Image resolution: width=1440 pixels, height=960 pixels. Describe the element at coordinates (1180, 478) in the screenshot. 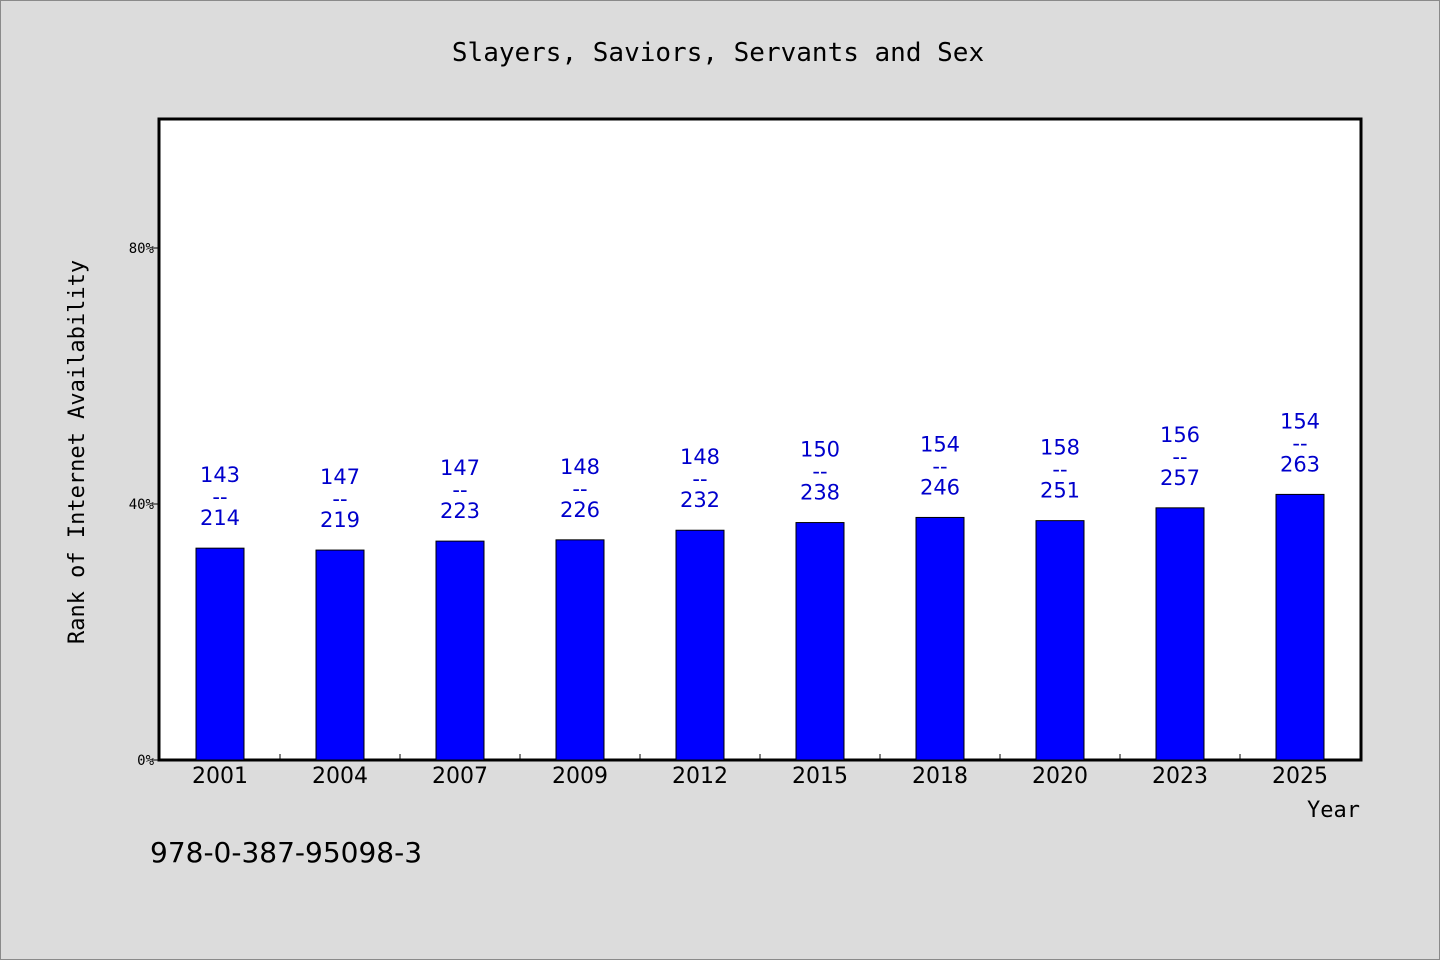

I see `bar-label-bottom: 257` at that location.